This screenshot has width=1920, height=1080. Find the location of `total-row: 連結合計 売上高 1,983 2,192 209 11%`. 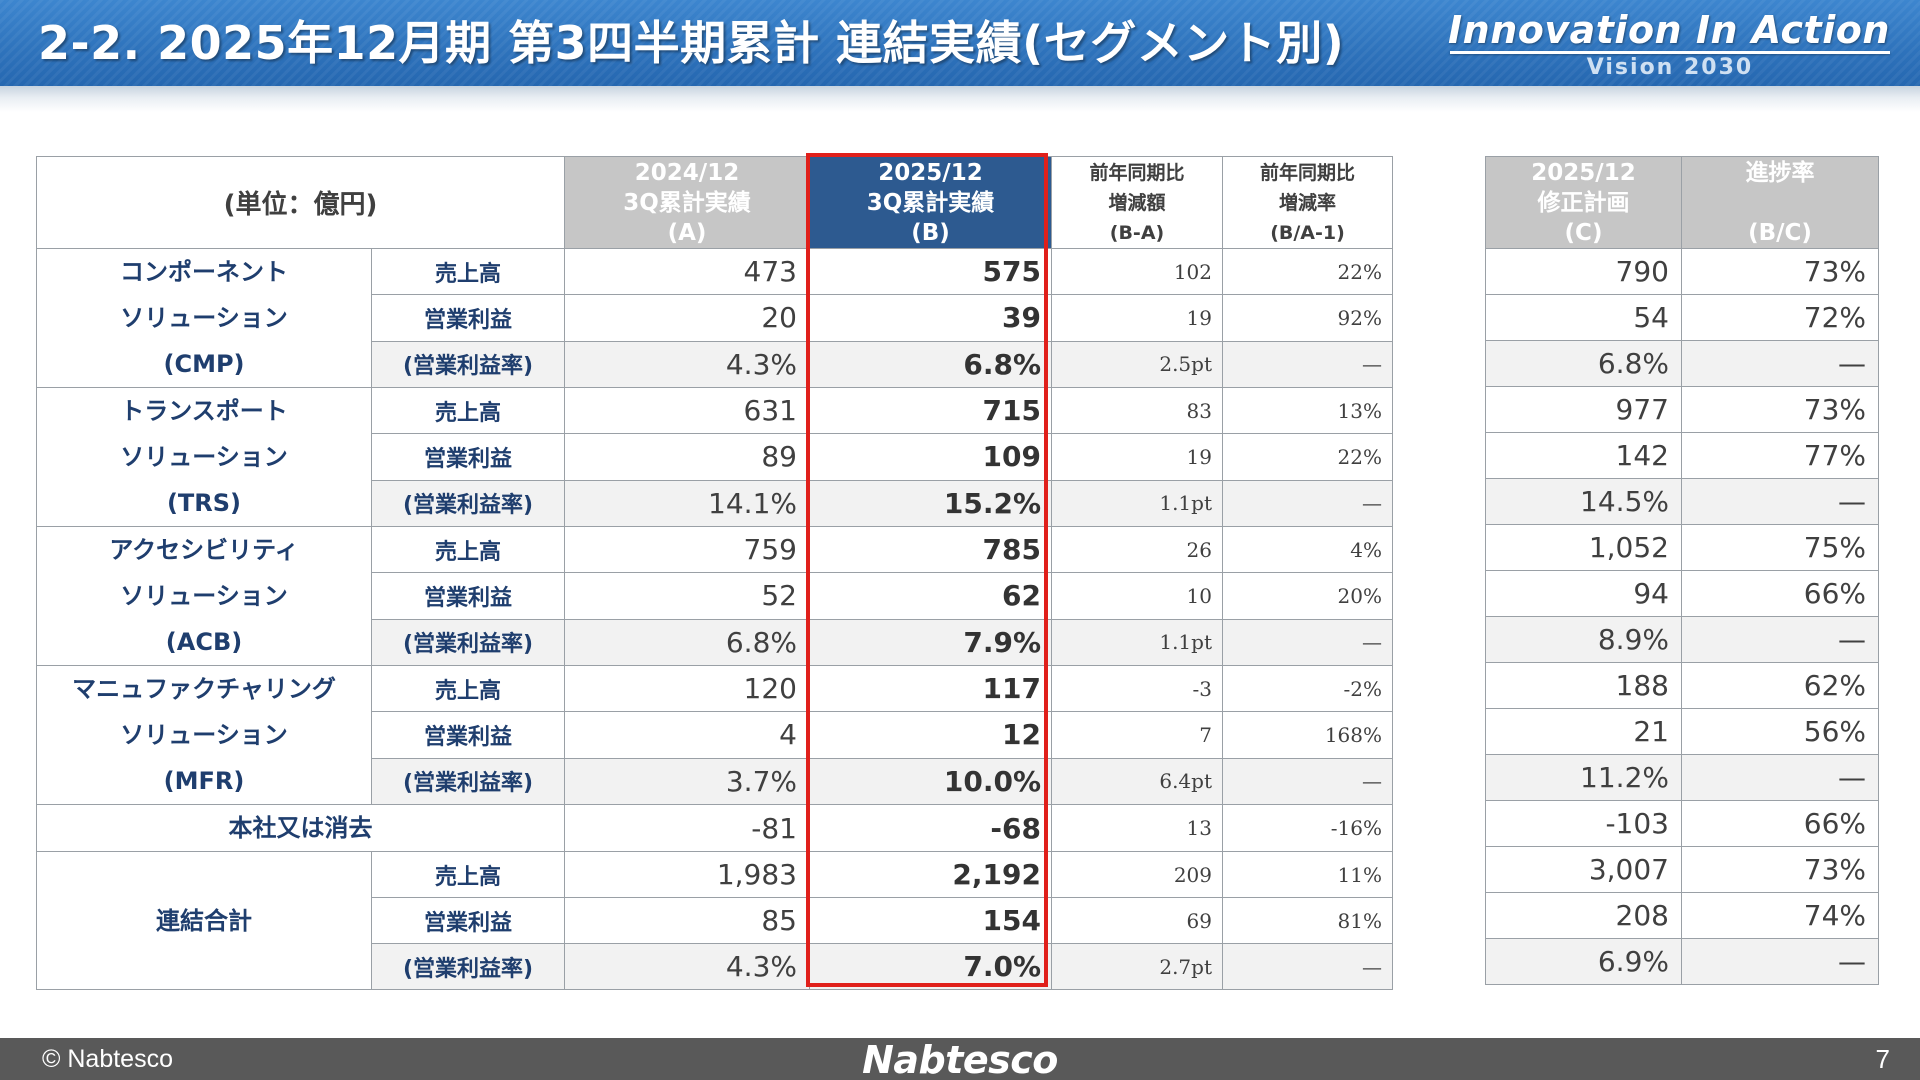

total-row: 連結合計 売上高 1,983 2,192 209 11% is located at coordinates (714, 920).